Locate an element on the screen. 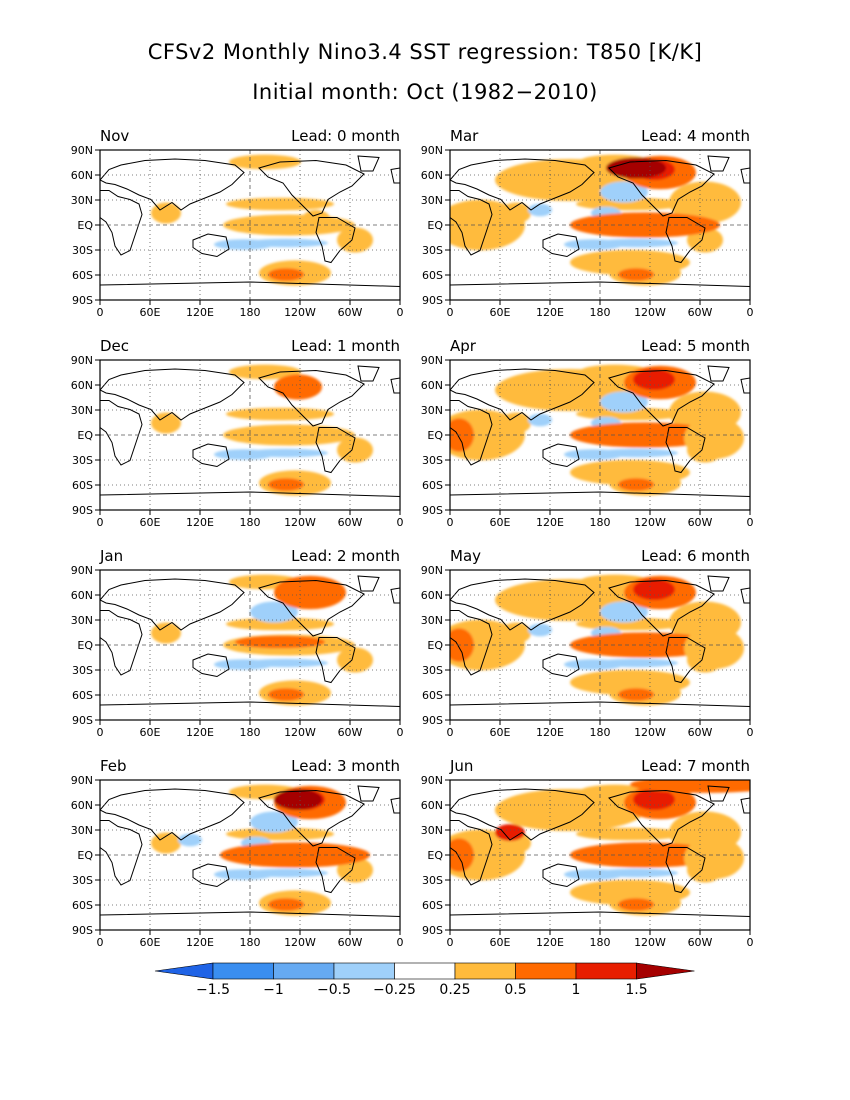  colorbar-label: 0.5 is located at coordinates (515, 990).